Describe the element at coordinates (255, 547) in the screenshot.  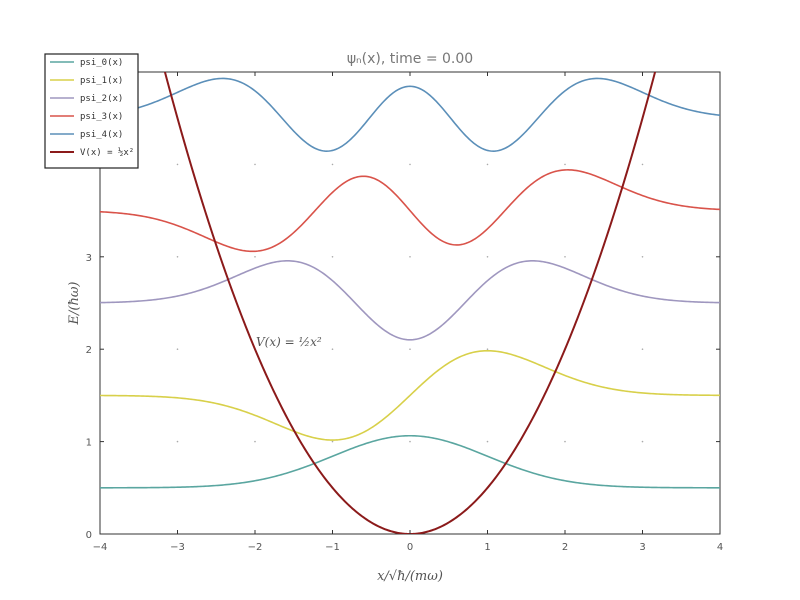
I see `x-tick-label: −2` at that location.